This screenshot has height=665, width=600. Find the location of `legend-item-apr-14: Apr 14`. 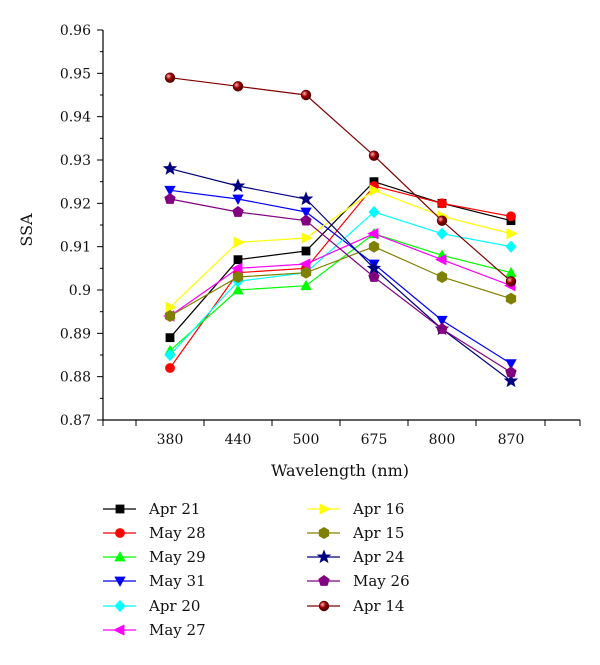

legend-item-apr-14: Apr 14 is located at coordinates (355, 606).